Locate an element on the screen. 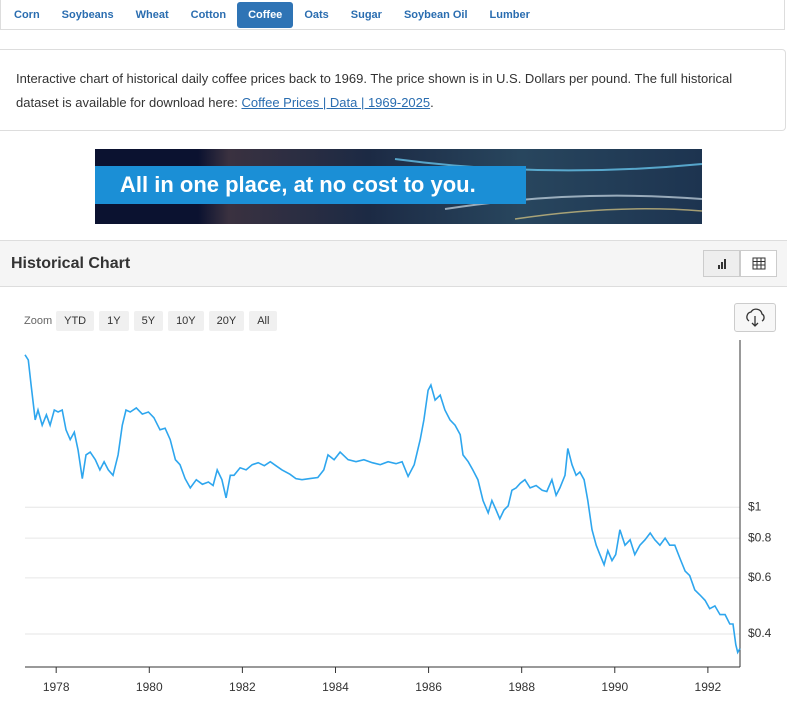 The image size is (787, 701). zoom-button: YTD is located at coordinates (75, 321).